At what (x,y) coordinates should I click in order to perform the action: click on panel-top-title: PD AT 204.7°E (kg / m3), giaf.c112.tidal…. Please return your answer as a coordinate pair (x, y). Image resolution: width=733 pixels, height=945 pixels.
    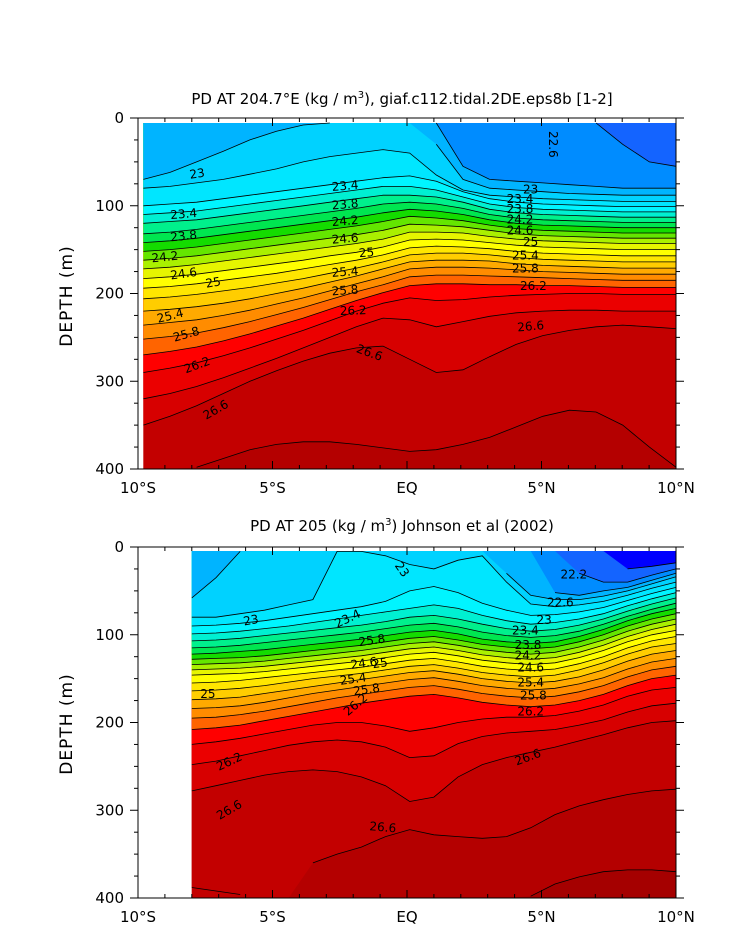
    Looking at the image, I should click on (401, 99).